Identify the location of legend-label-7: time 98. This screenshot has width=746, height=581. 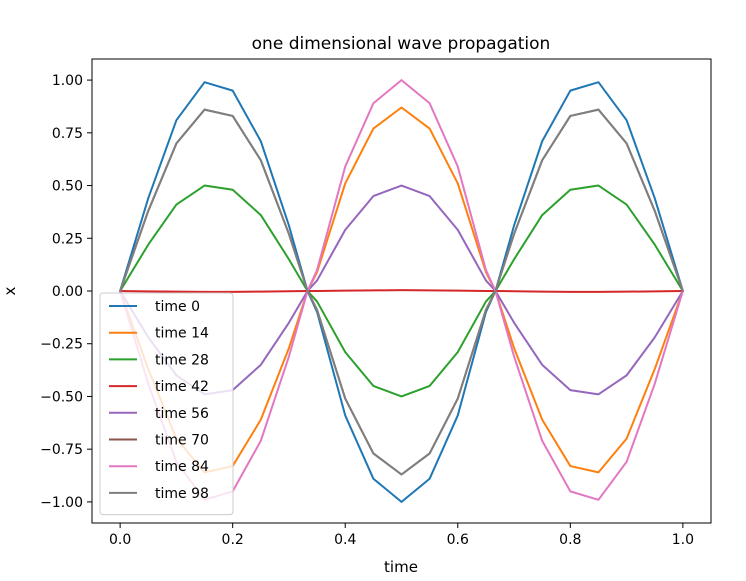
(182, 494).